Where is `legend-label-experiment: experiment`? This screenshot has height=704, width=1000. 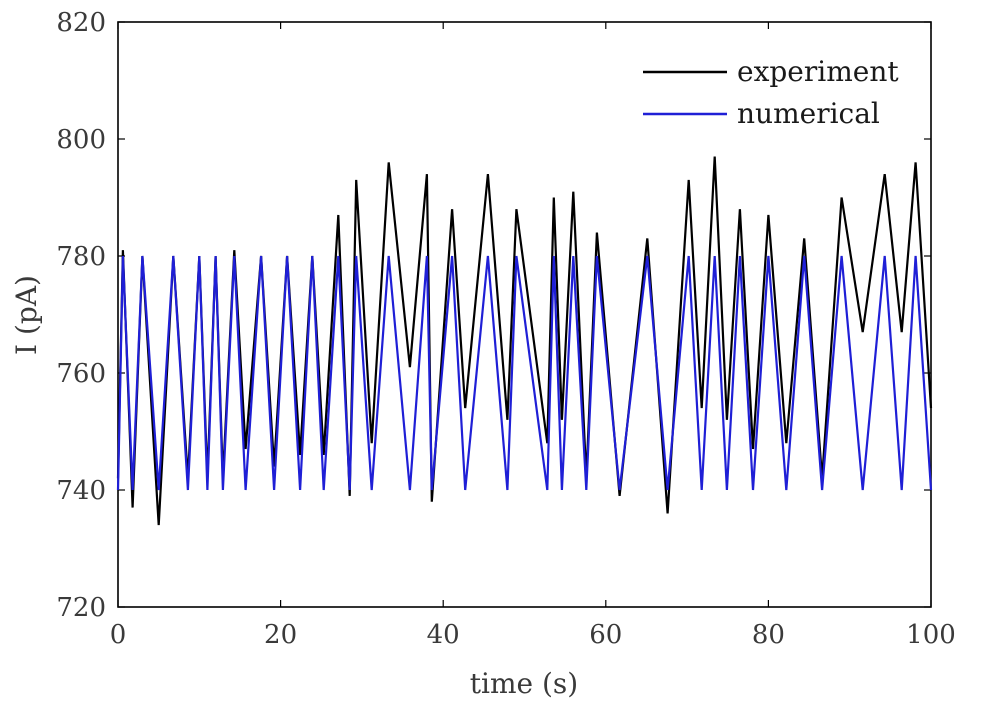 legend-label-experiment: experiment is located at coordinates (818, 71).